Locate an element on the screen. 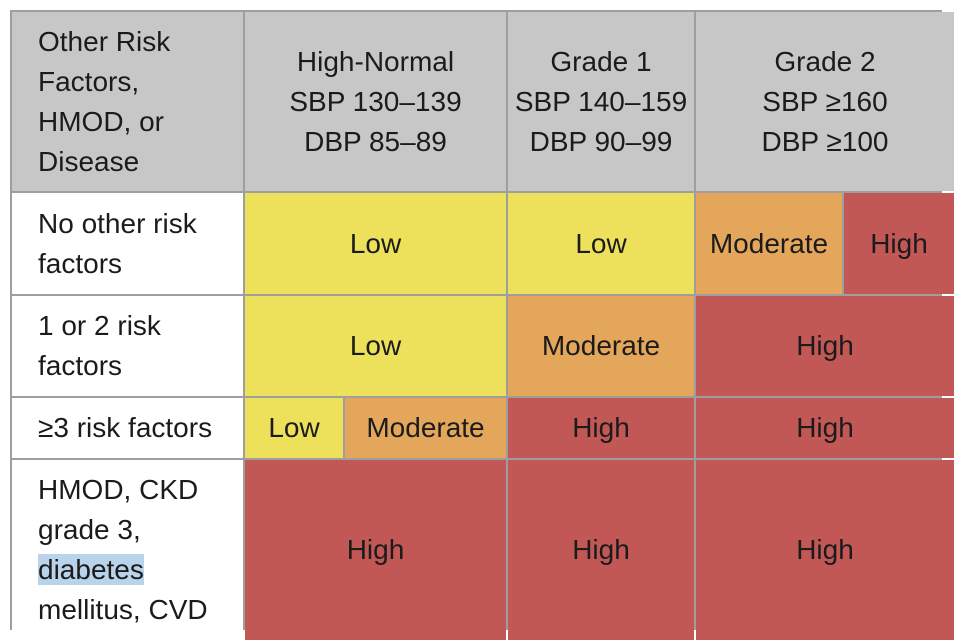  row-label-line: mellitus, CVD is located at coordinates (123, 609).